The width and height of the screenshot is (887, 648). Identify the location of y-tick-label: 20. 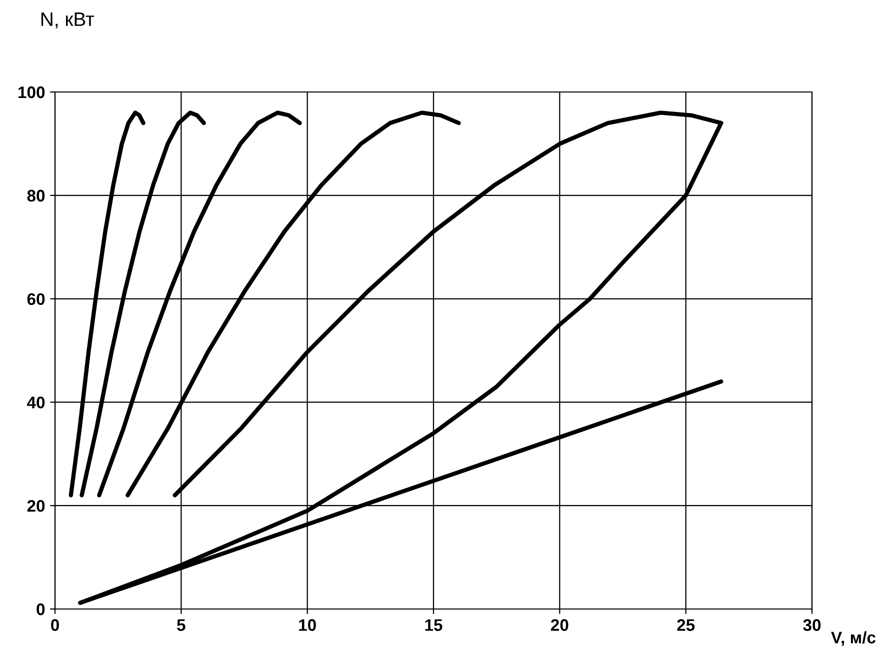
(36, 506).